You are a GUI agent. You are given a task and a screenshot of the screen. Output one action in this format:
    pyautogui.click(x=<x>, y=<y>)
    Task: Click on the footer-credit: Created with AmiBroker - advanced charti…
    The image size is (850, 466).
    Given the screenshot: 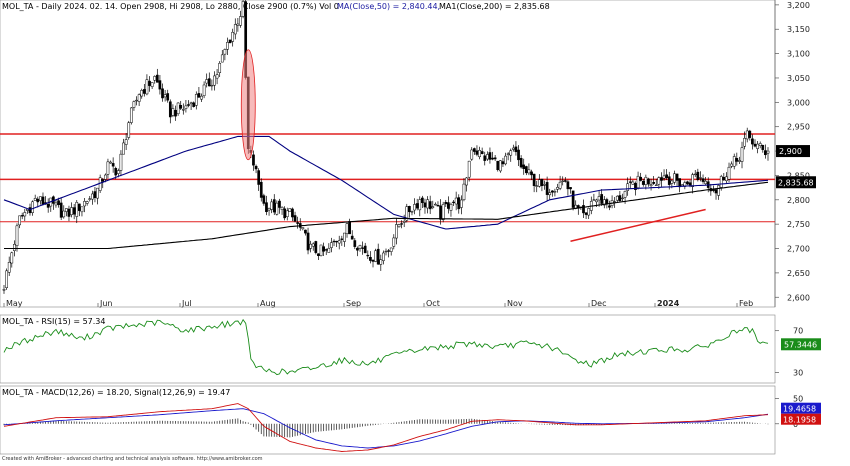 What is the action you would take?
    pyautogui.click(x=132, y=459)
    